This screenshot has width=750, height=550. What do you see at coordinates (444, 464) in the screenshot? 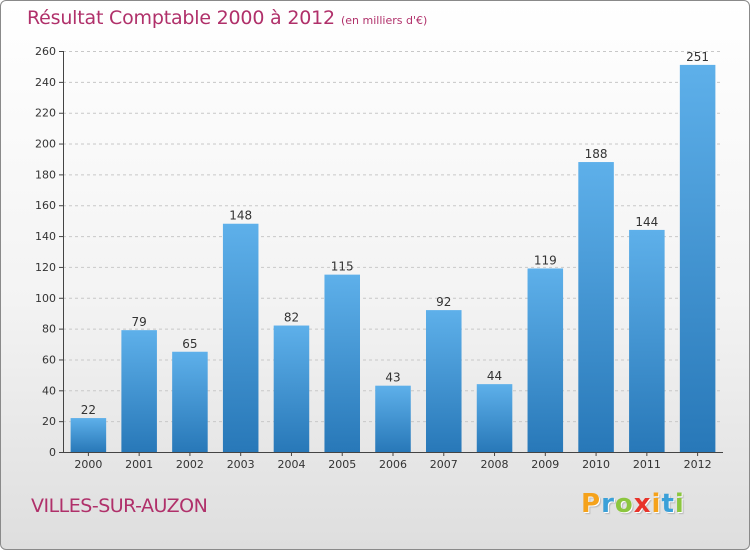
I see `x-tick-label: 2007` at bounding box center [444, 464].